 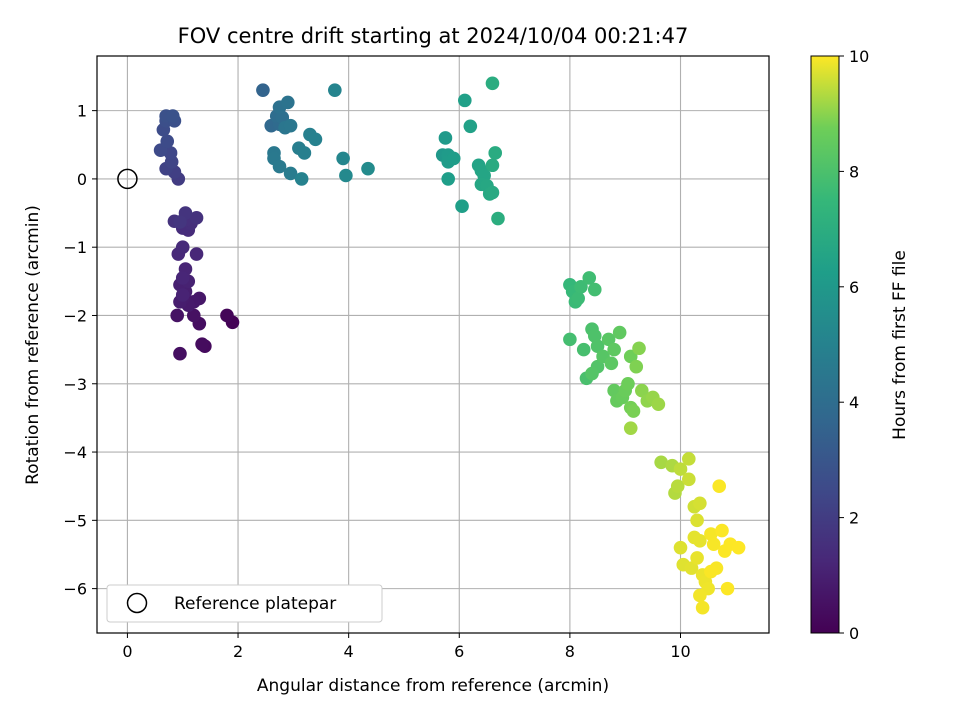 I want to click on legend-box, so click(x=244, y=603).